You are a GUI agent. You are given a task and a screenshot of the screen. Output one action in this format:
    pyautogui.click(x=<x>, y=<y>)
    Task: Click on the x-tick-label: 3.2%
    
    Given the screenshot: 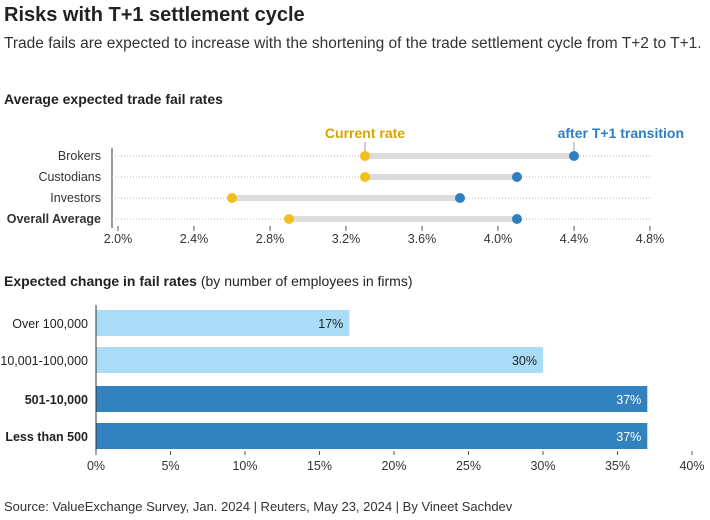 What is the action you would take?
    pyautogui.click(x=346, y=239)
    